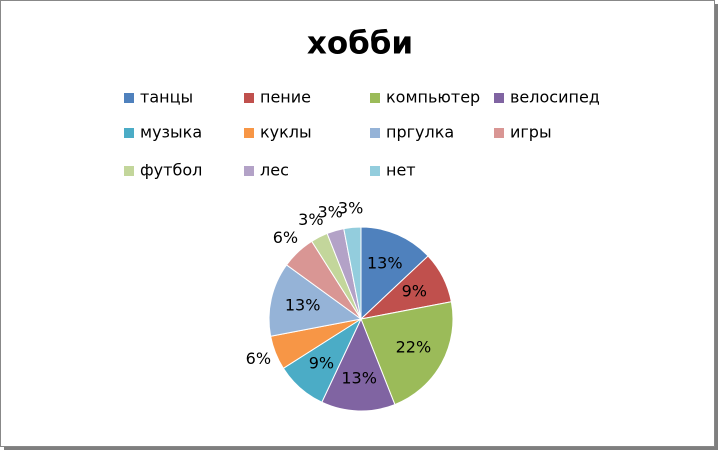 This screenshot has width=720, height=456. Describe the element at coordinates (360, 44) in the screenshot. I see `chart-title: хобби` at that location.